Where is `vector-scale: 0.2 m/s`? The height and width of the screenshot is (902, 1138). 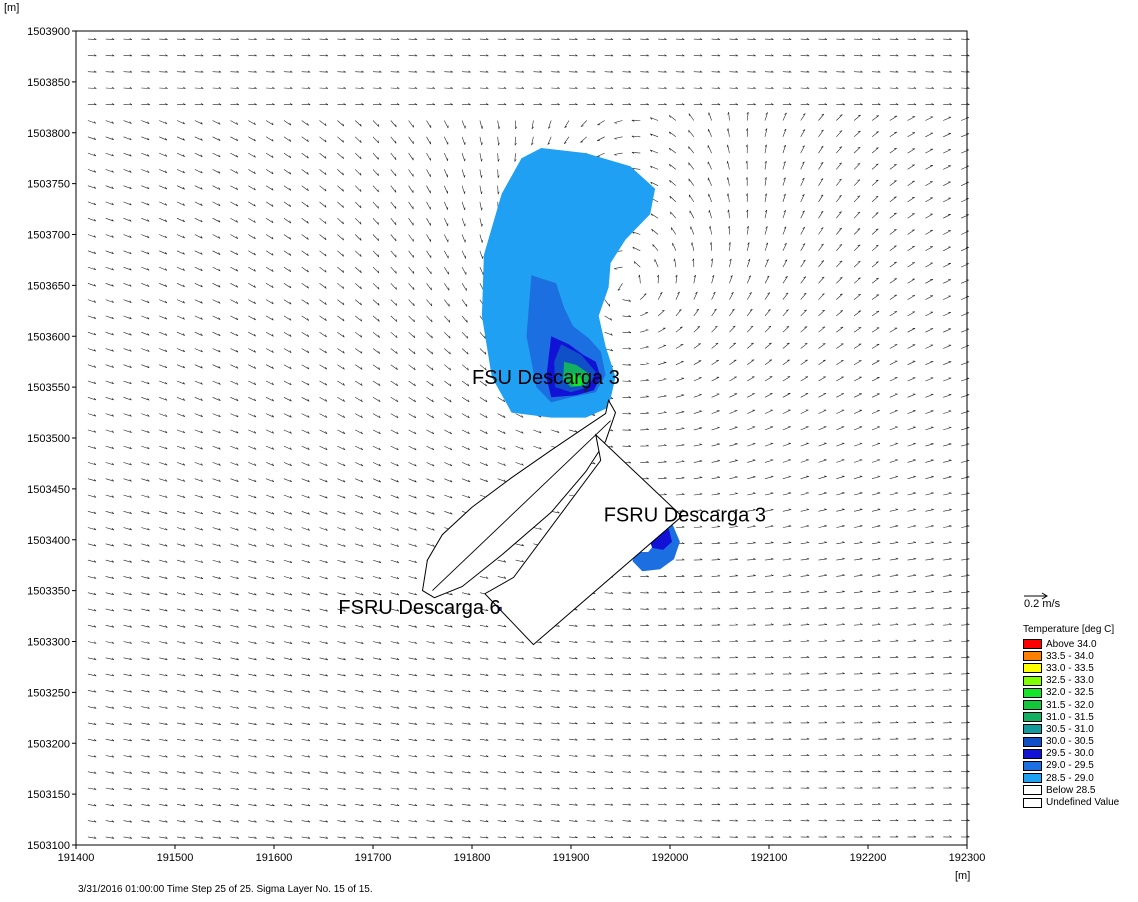
vector-scale: 0.2 m/s is located at coordinates (1080, 603).